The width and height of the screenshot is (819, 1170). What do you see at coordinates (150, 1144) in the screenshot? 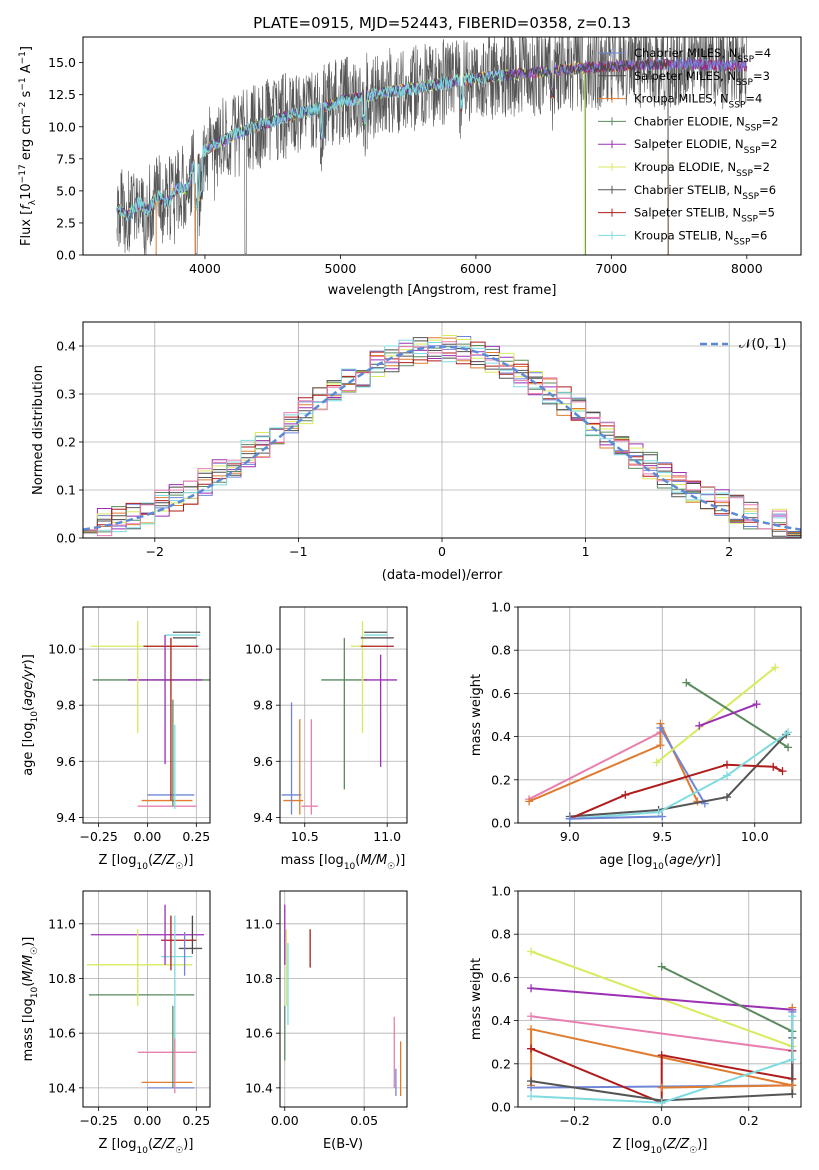
I see `label-part: (` at bounding box center [150, 1144].